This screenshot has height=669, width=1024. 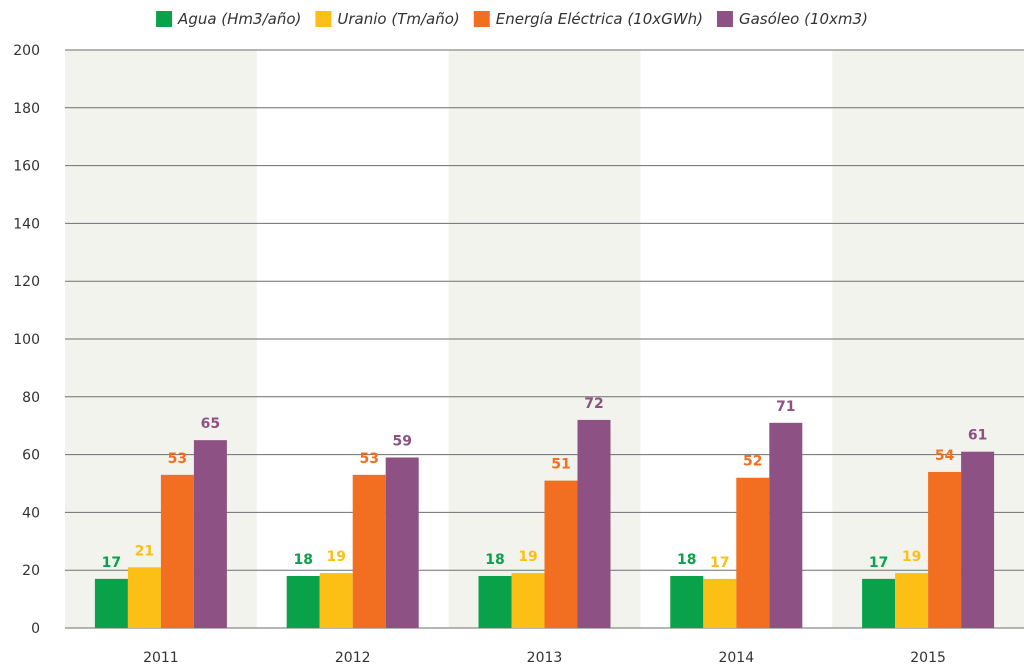 What do you see at coordinates (239, 19) in the screenshot?
I see `legend-label: Agua (Hm3/año)` at bounding box center [239, 19].